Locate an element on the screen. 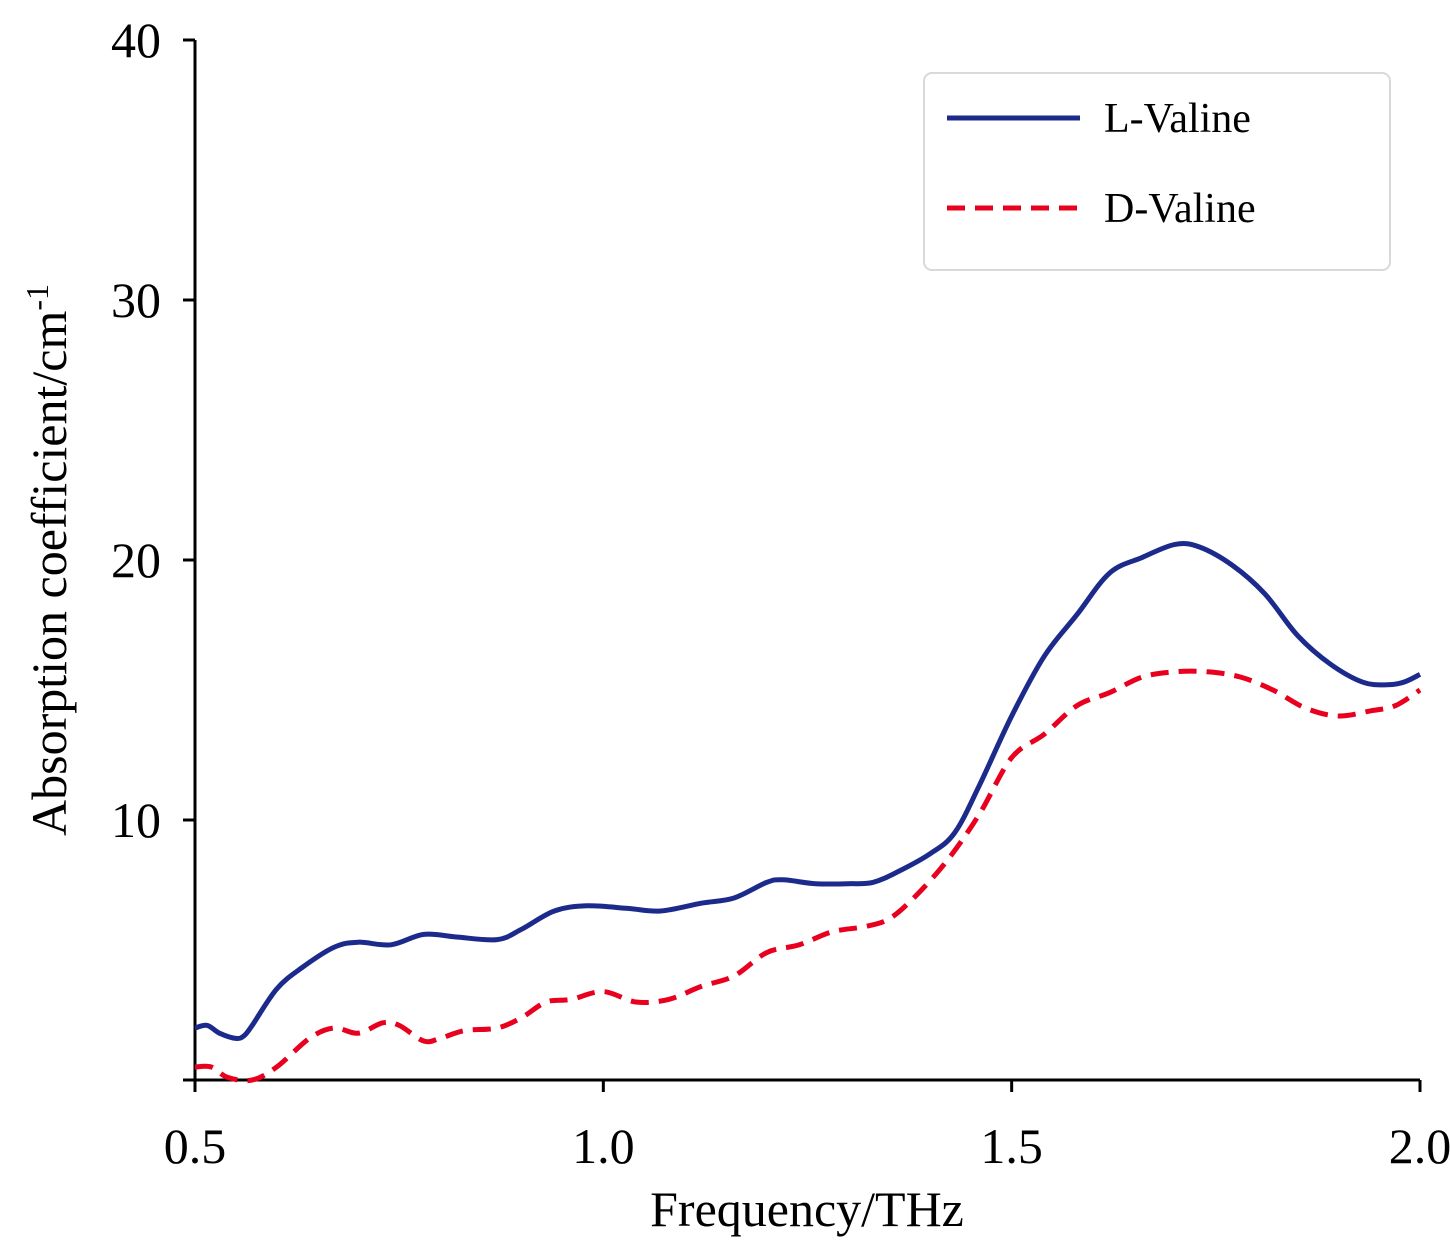 The width and height of the screenshot is (1450, 1244). y-axis-title: Absorption coefficient/cm-1 is located at coordinates (48, 560).